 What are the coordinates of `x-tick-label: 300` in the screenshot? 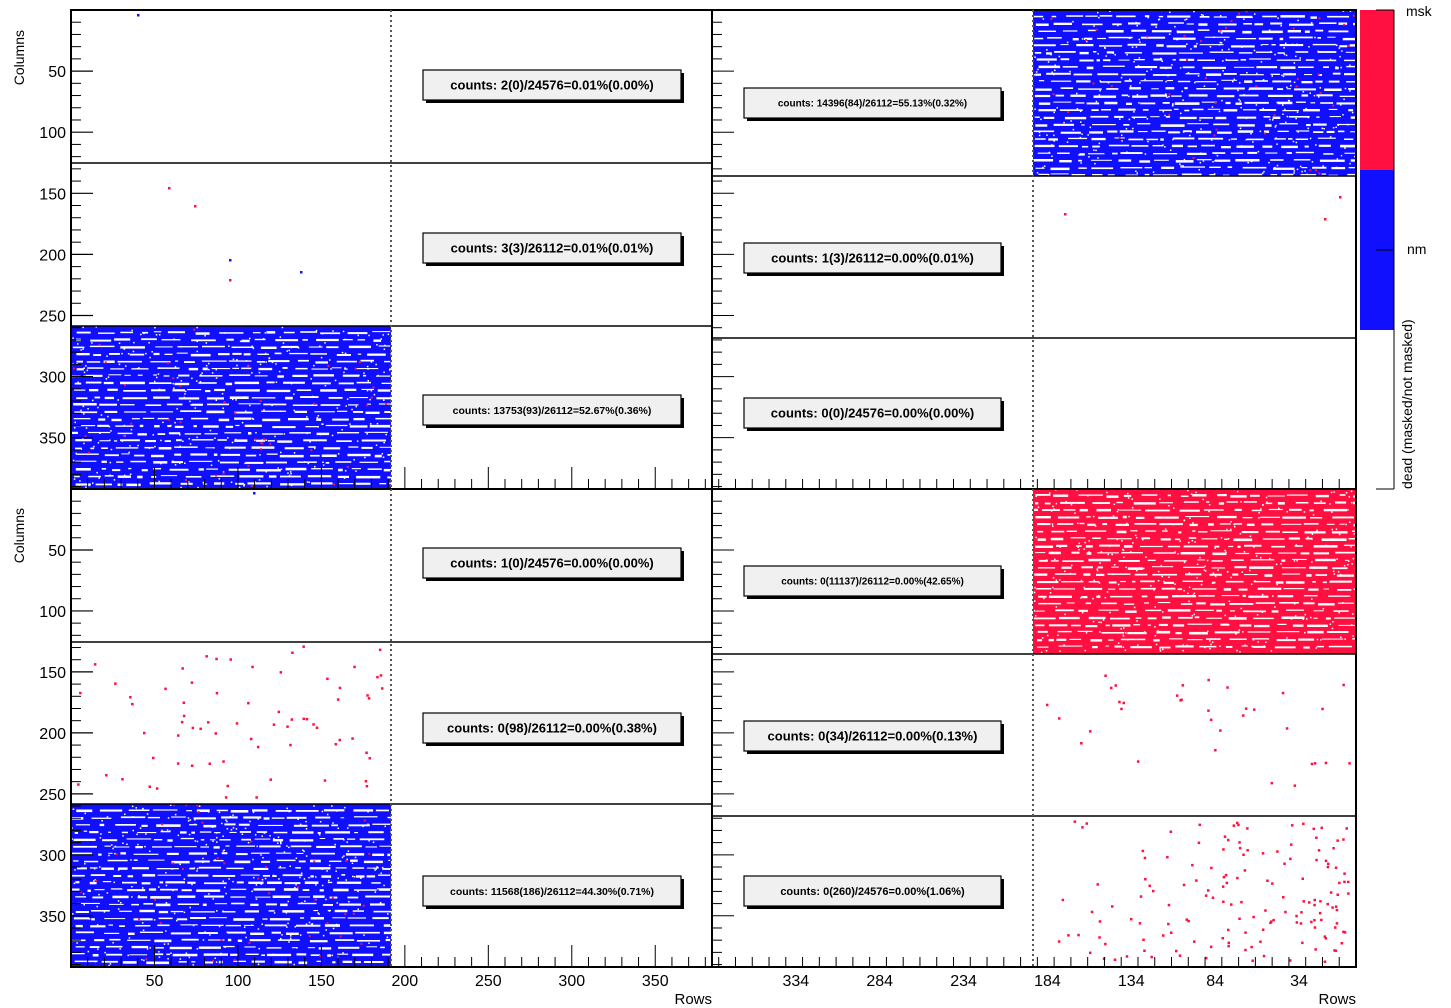 It's located at (571, 981).